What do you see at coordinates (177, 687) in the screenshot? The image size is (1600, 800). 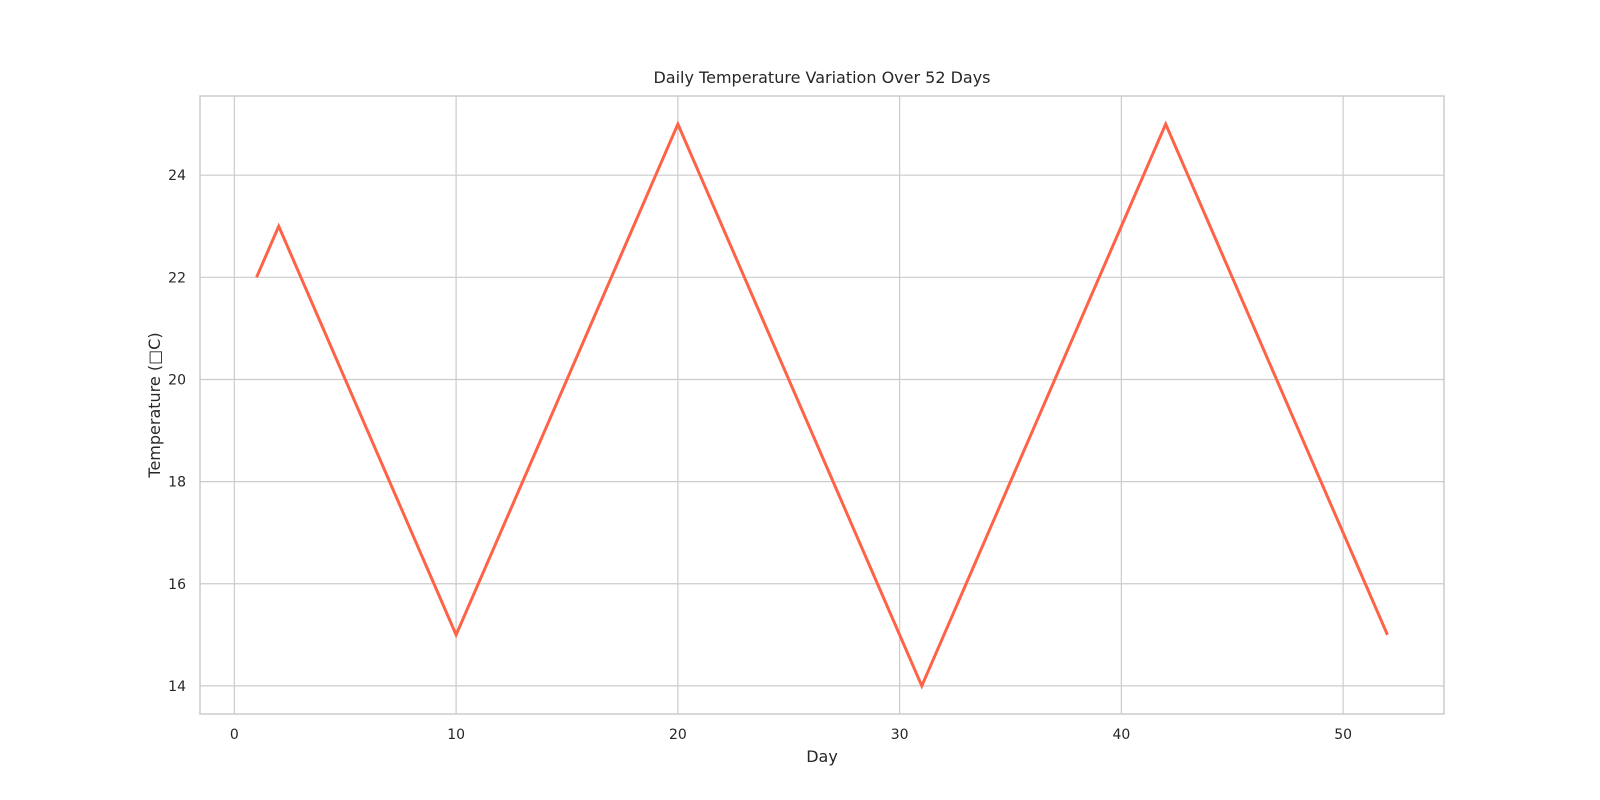 I see `y-tick-label: 14` at bounding box center [177, 687].